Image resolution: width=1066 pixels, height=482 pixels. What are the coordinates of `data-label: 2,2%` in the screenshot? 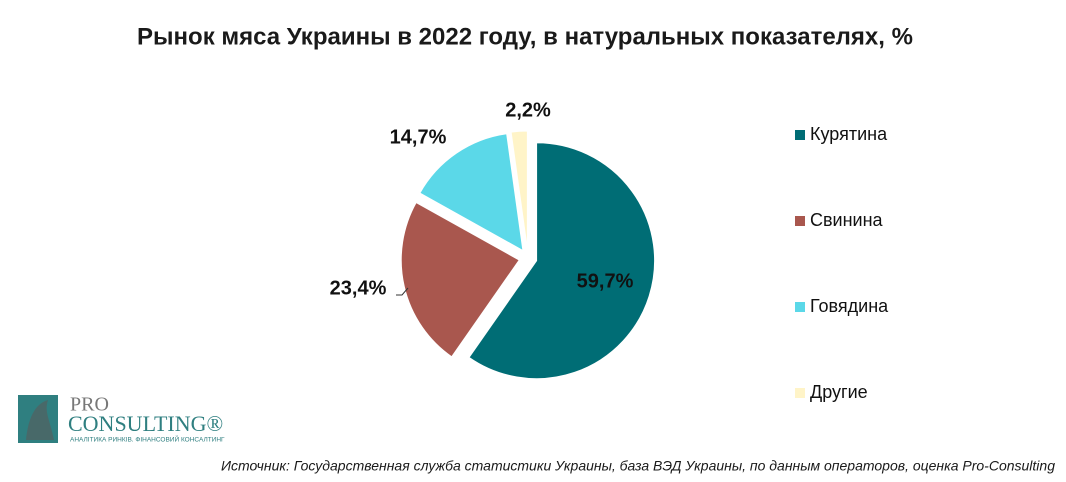 It's located at (528, 110).